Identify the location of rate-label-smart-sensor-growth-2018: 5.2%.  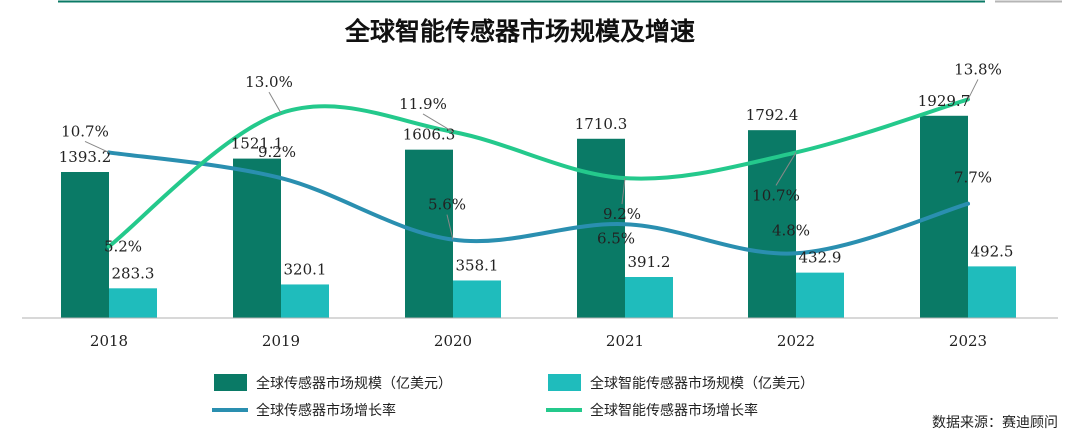
(123, 246).